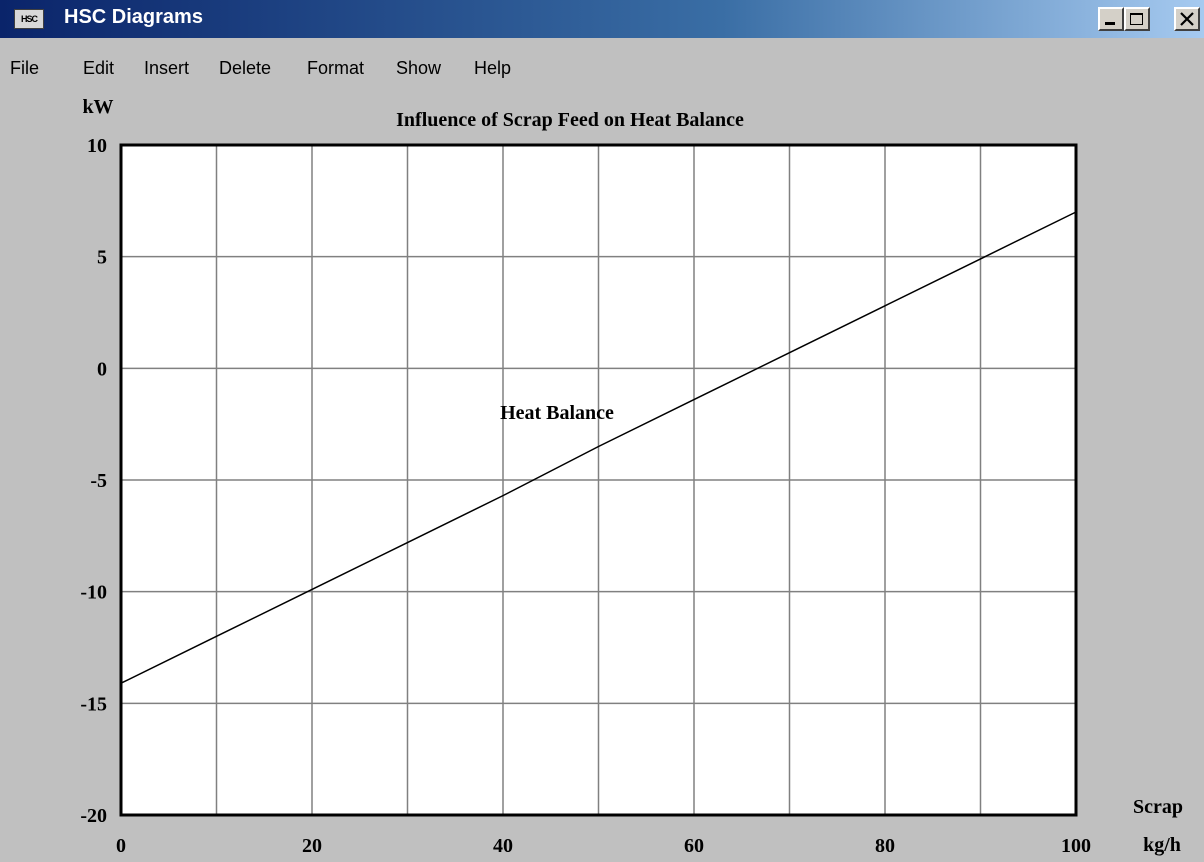 This screenshot has width=1204, height=862. I want to click on x-tick-label: 80, so click(885, 846).